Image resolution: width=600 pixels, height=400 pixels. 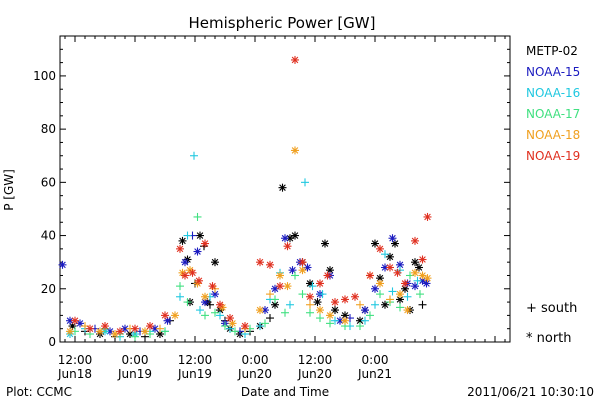 I want to click on y-tick-label: 40, so click(x=48, y=236).